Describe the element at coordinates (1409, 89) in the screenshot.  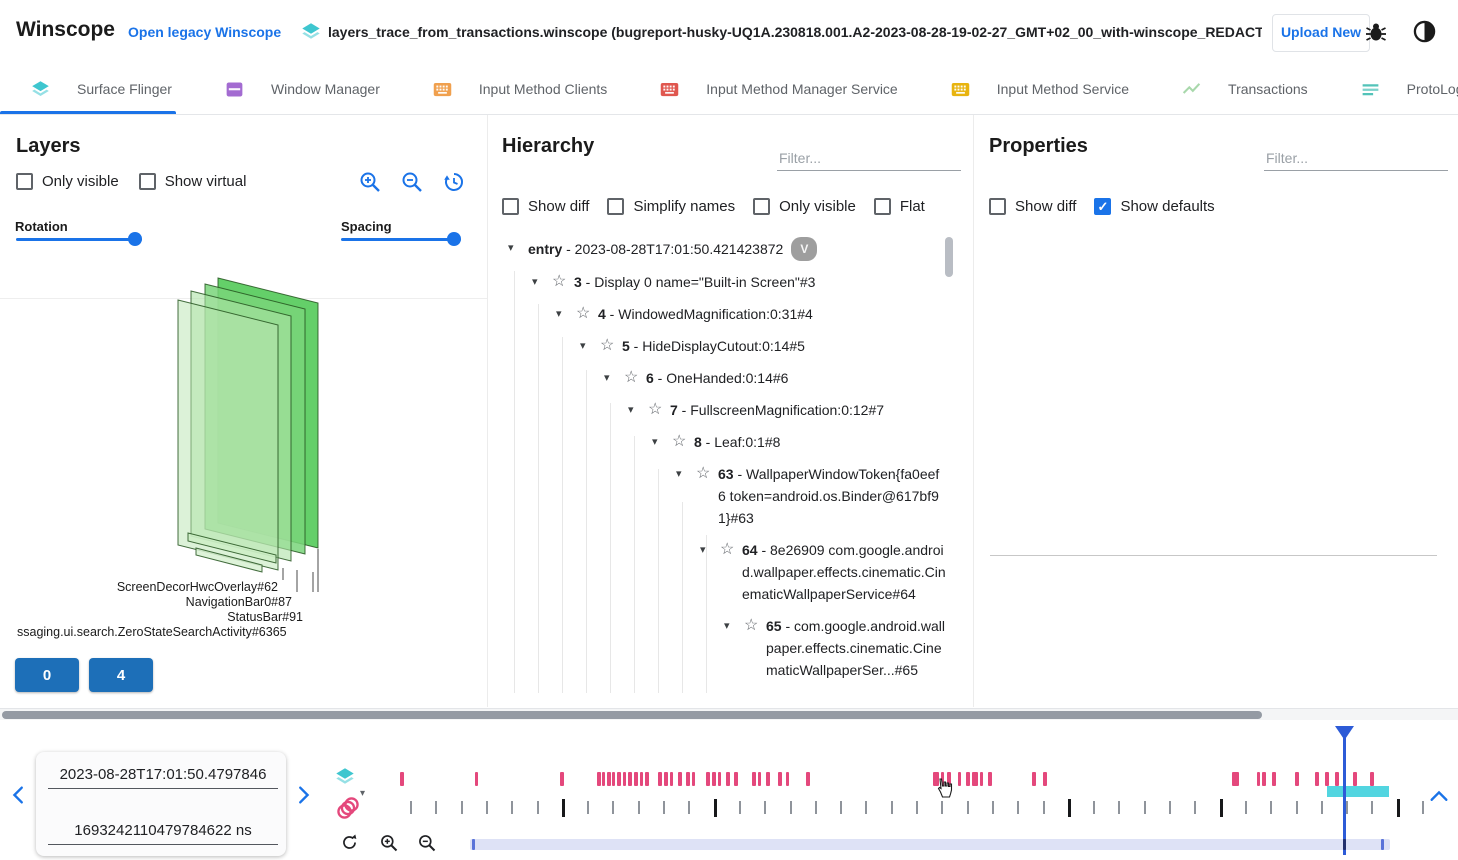
I see `tab-protolog: ProtoLog` at that location.